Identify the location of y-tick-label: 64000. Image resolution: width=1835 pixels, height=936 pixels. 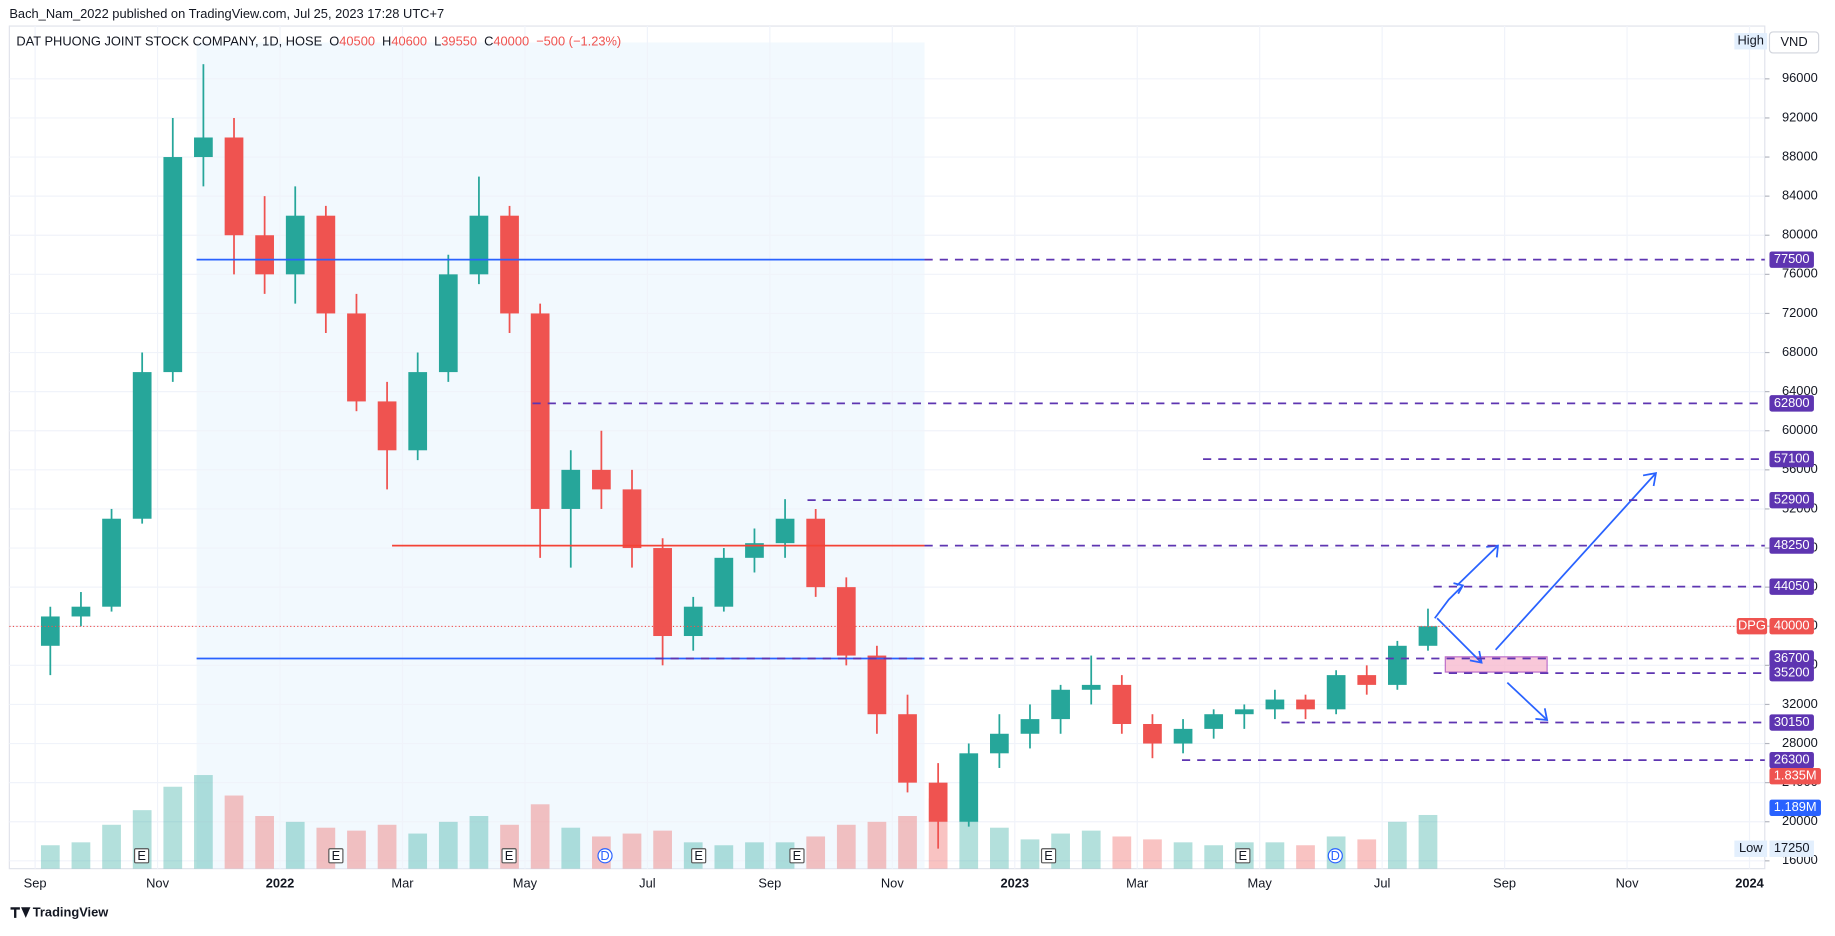
(1800, 390).